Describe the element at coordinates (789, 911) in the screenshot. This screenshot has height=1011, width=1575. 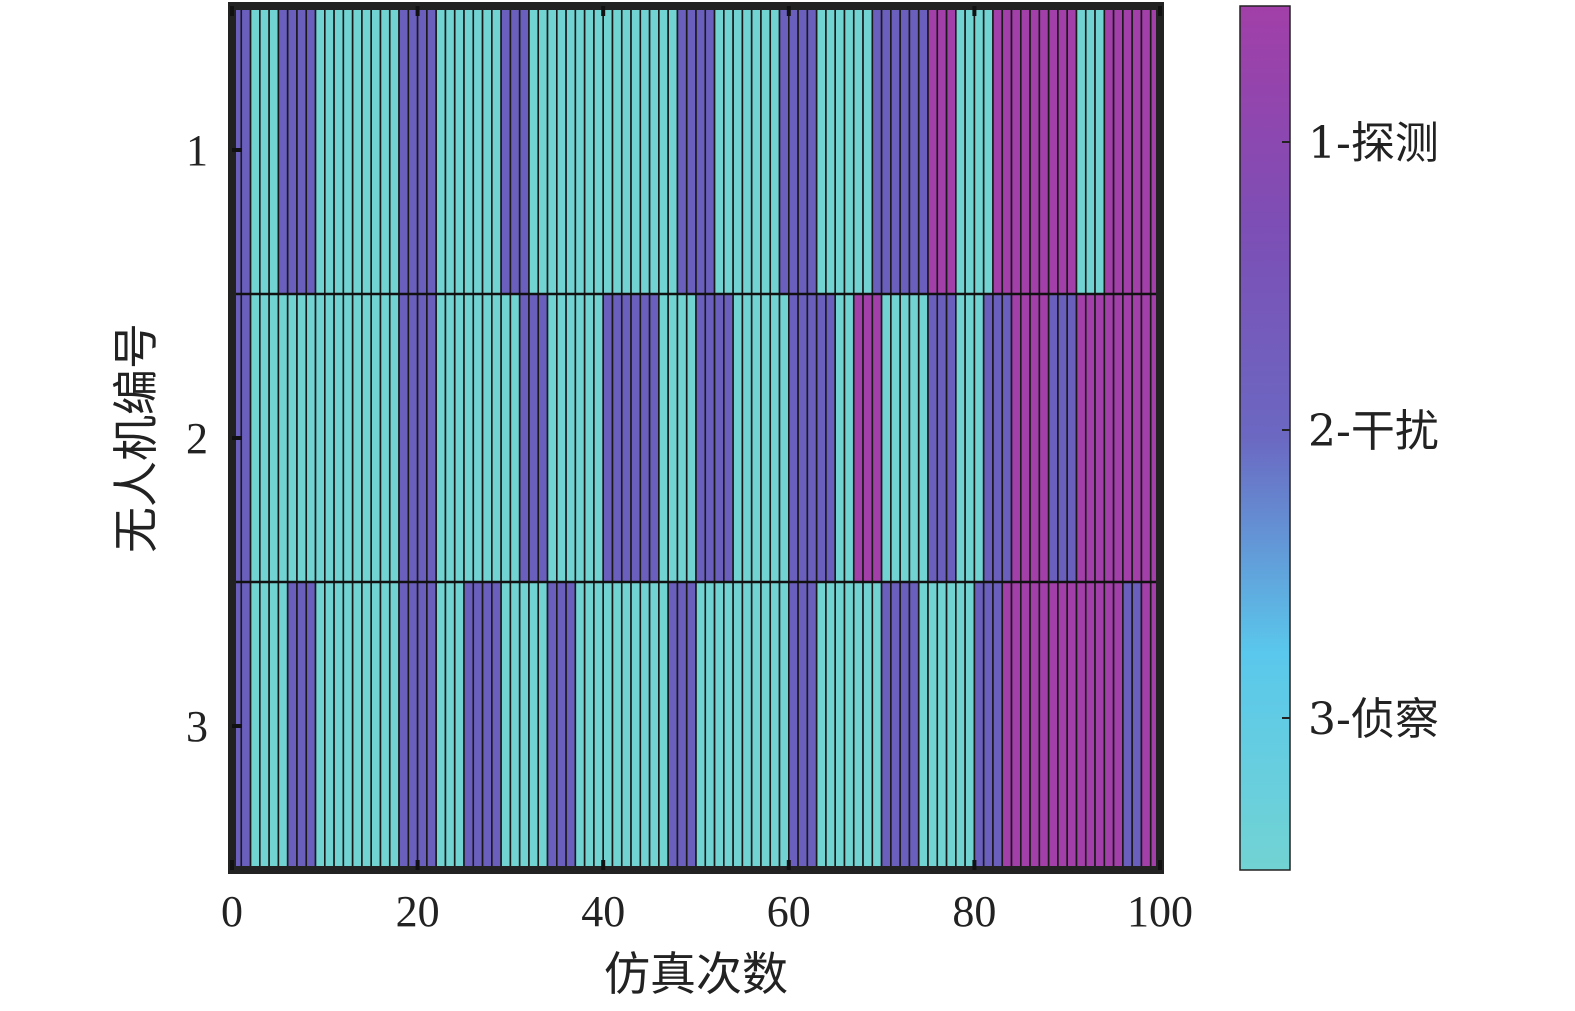
I see `x-tick-label: 60` at that location.